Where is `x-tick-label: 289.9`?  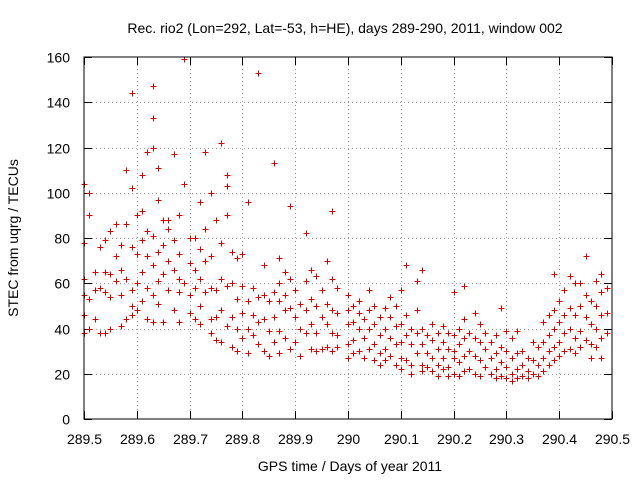 x-tick-label: 289.9 is located at coordinates (295, 439).